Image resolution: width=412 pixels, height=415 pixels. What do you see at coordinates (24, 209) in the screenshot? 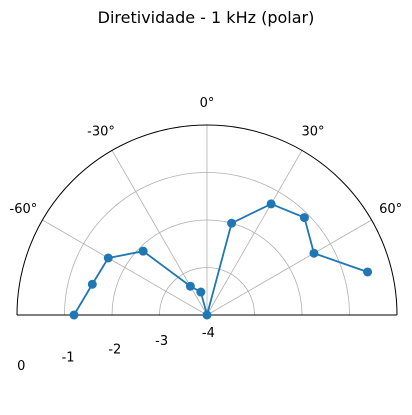
I see `theta-tick-label: -60°` at bounding box center [24, 209].